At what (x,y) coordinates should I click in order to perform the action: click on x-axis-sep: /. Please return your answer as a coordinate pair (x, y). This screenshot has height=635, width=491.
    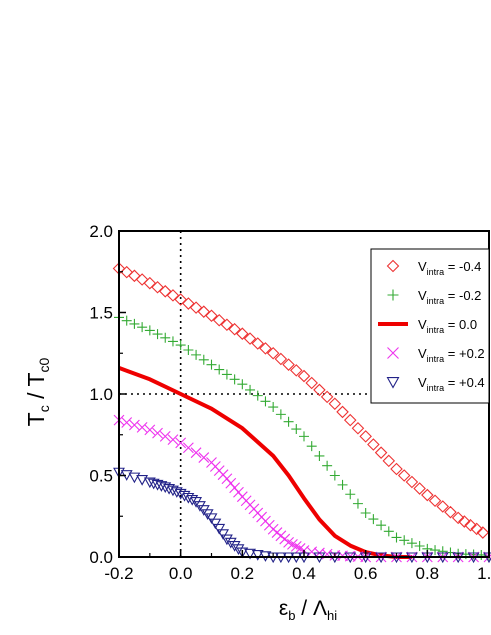
    Looking at the image, I should click on (304, 608).